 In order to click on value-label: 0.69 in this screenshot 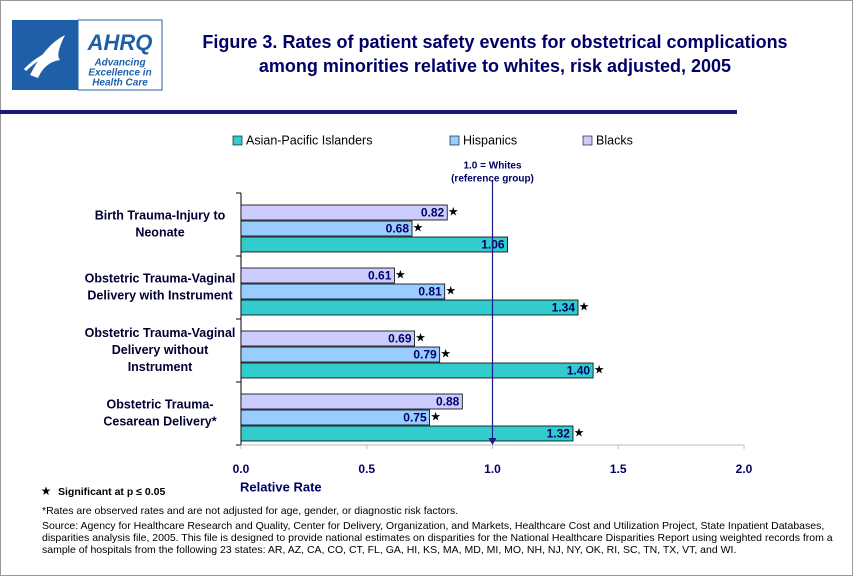, I will do `click(400, 339)`.